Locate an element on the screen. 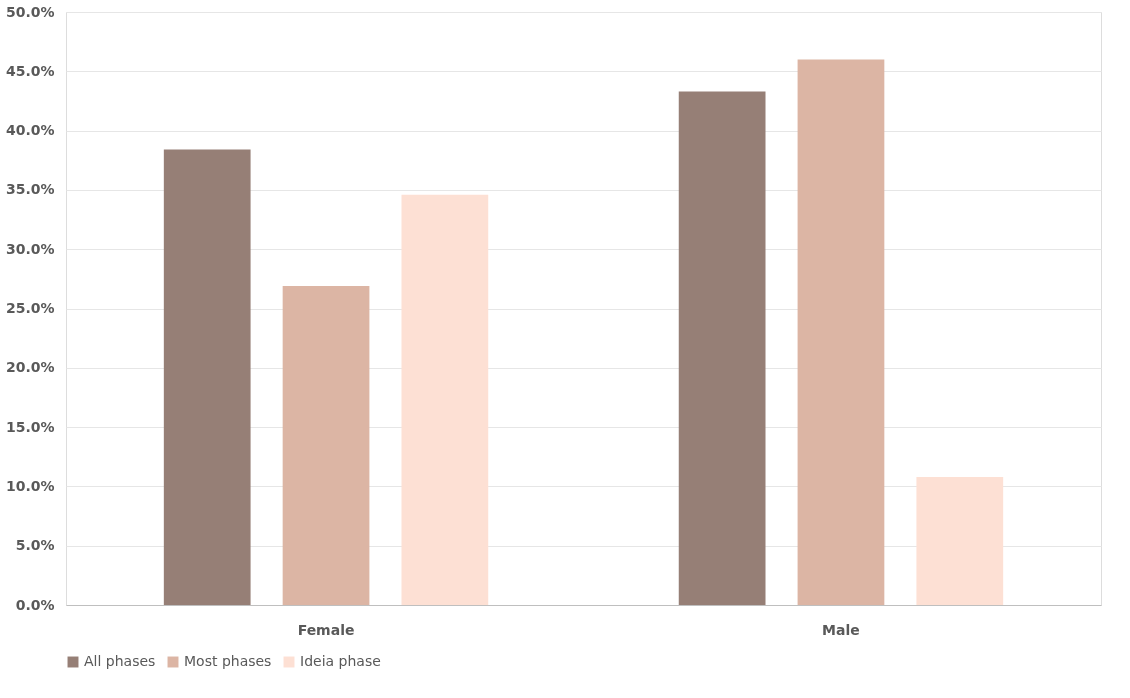 The image size is (1130, 698). x-tick-label: Female is located at coordinates (326, 629).